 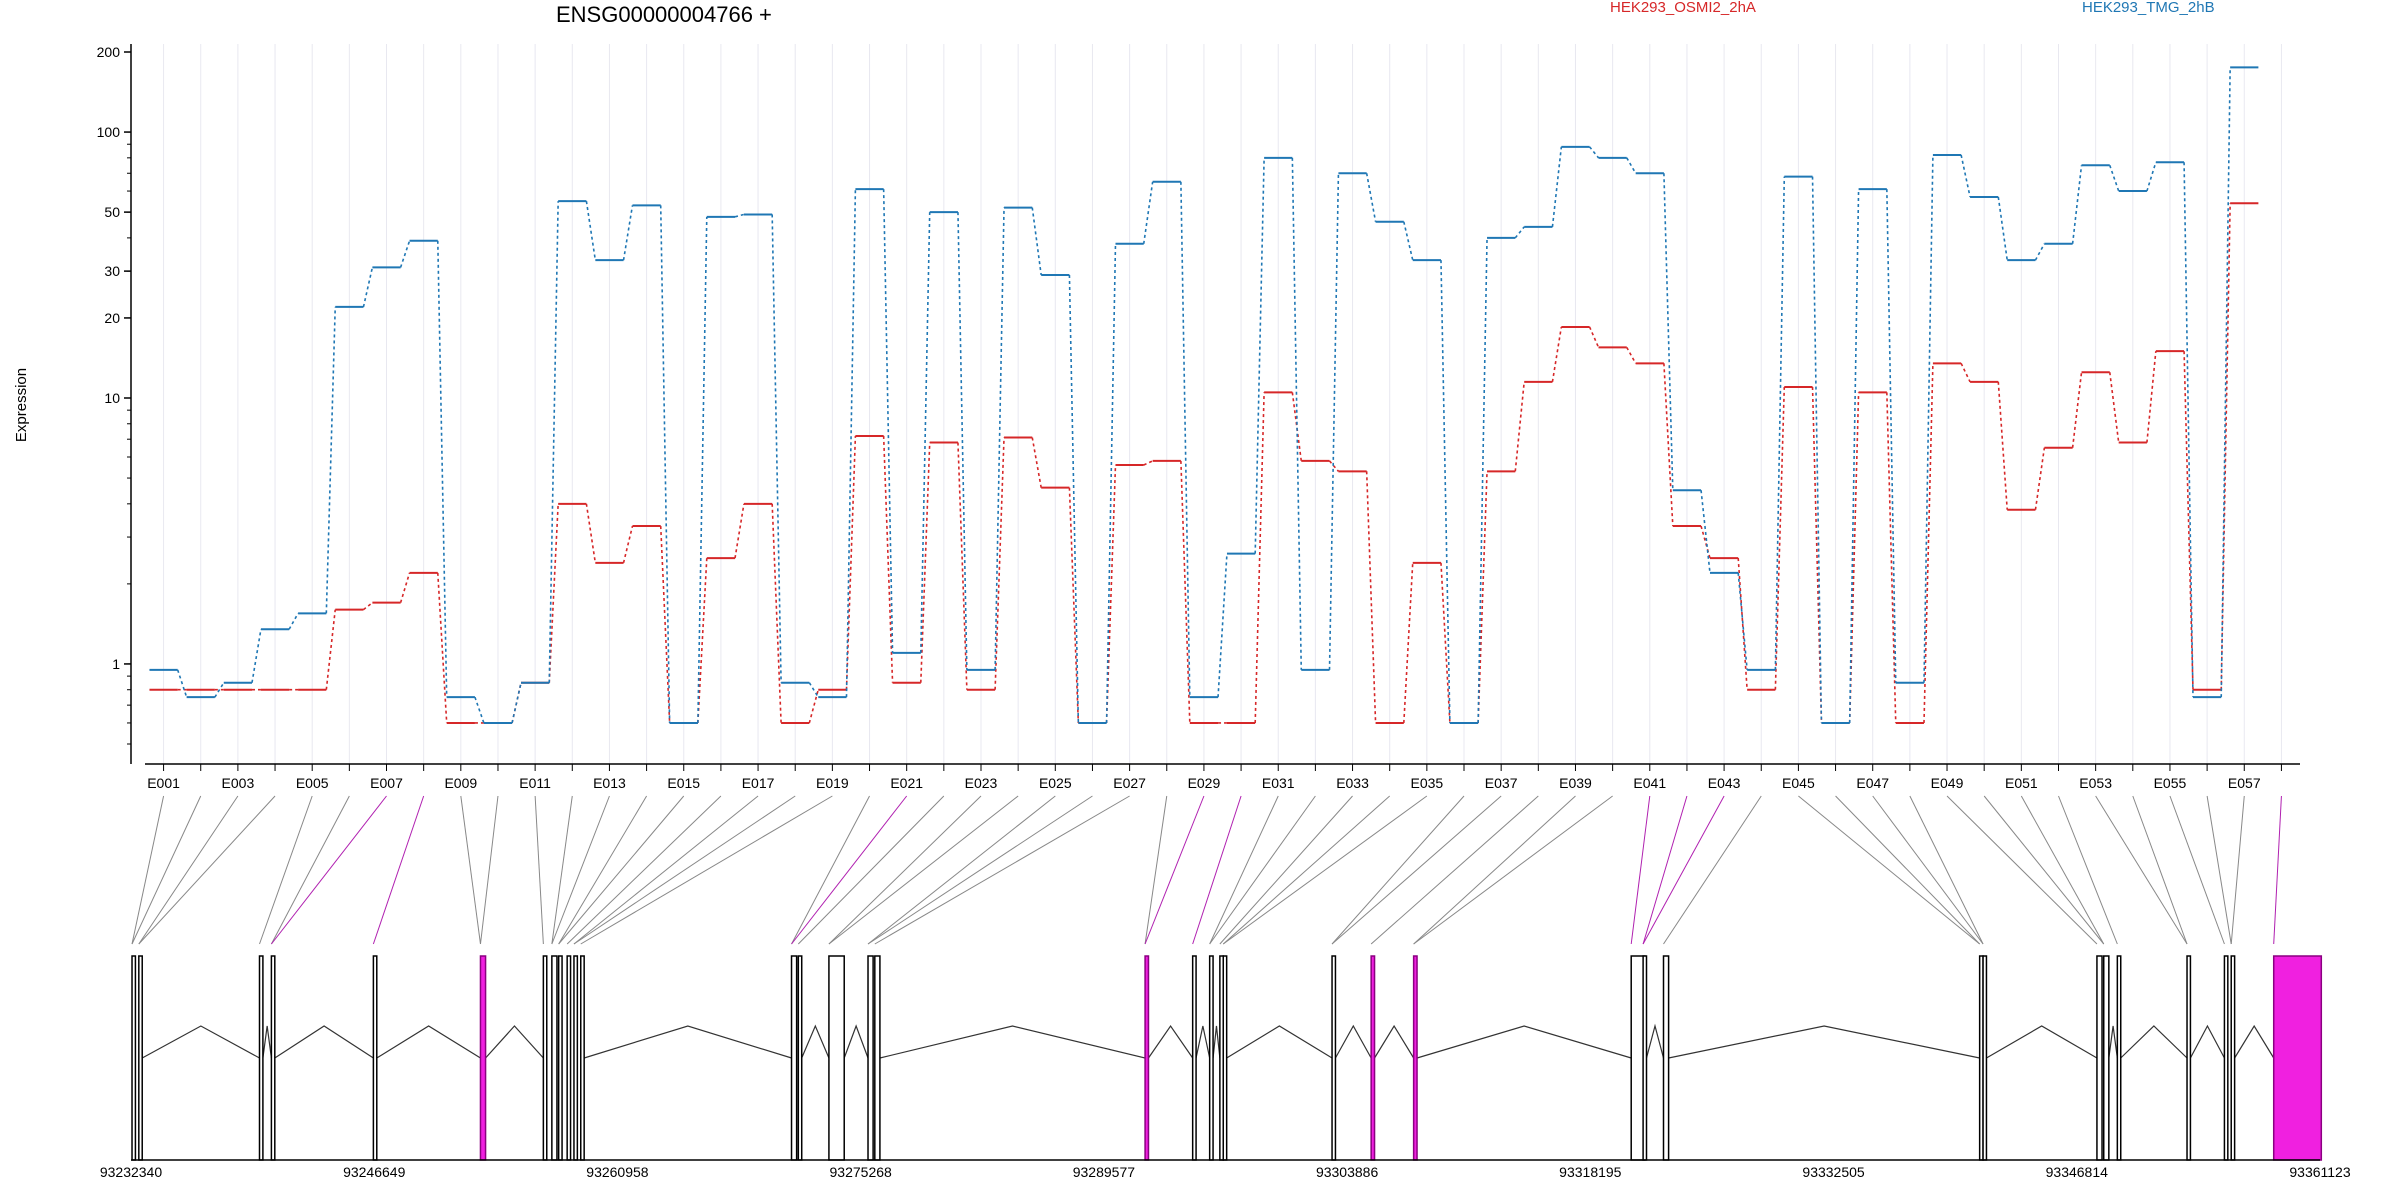 I want to click on coordinate-label: 93346814, so click(x=2077, y=1172).